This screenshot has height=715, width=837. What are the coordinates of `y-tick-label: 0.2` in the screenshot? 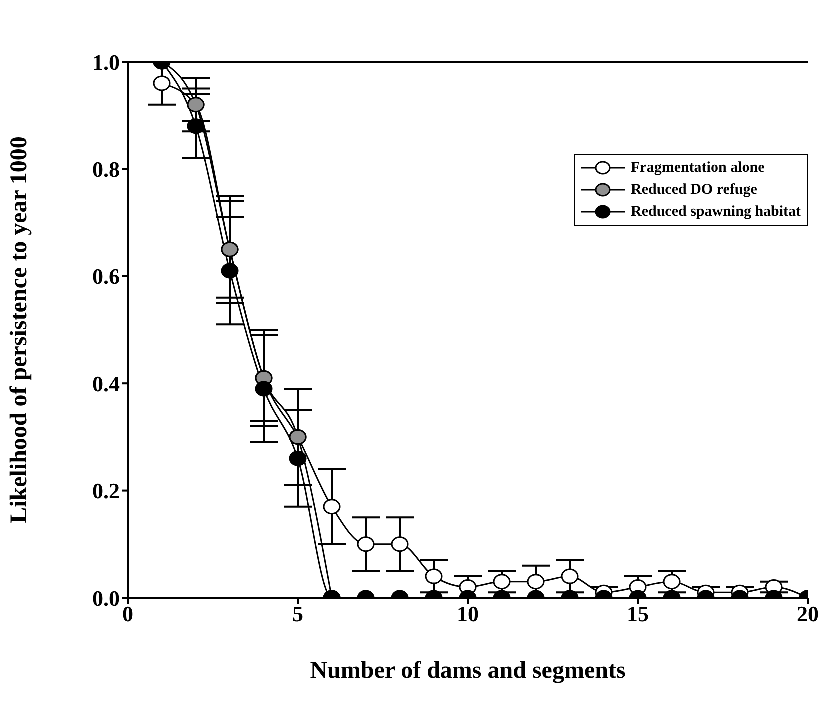 It's located at (106, 491).